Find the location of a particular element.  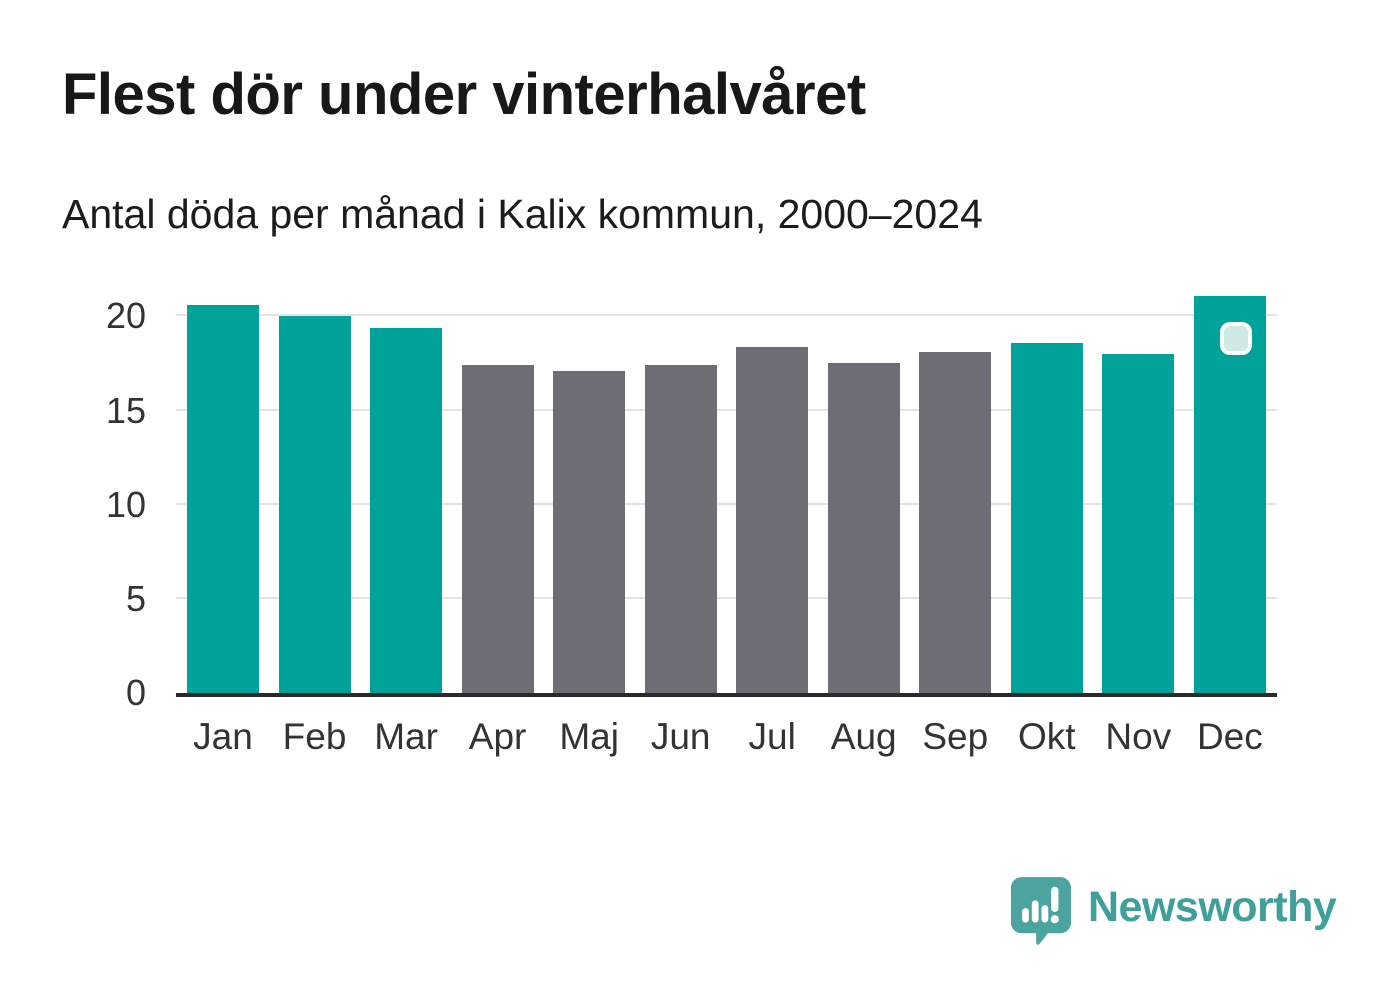

newsworthy-brand-text: Newsworthy is located at coordinates (1212, 906).